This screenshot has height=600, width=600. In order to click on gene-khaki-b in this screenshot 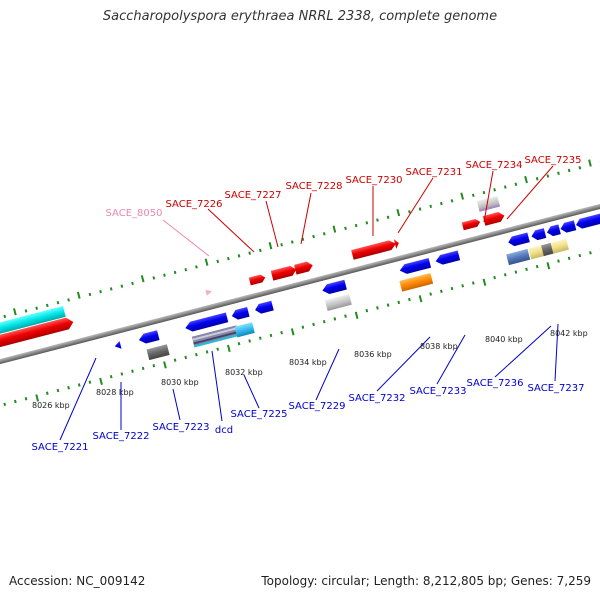, I will do `click(559, 246)`.